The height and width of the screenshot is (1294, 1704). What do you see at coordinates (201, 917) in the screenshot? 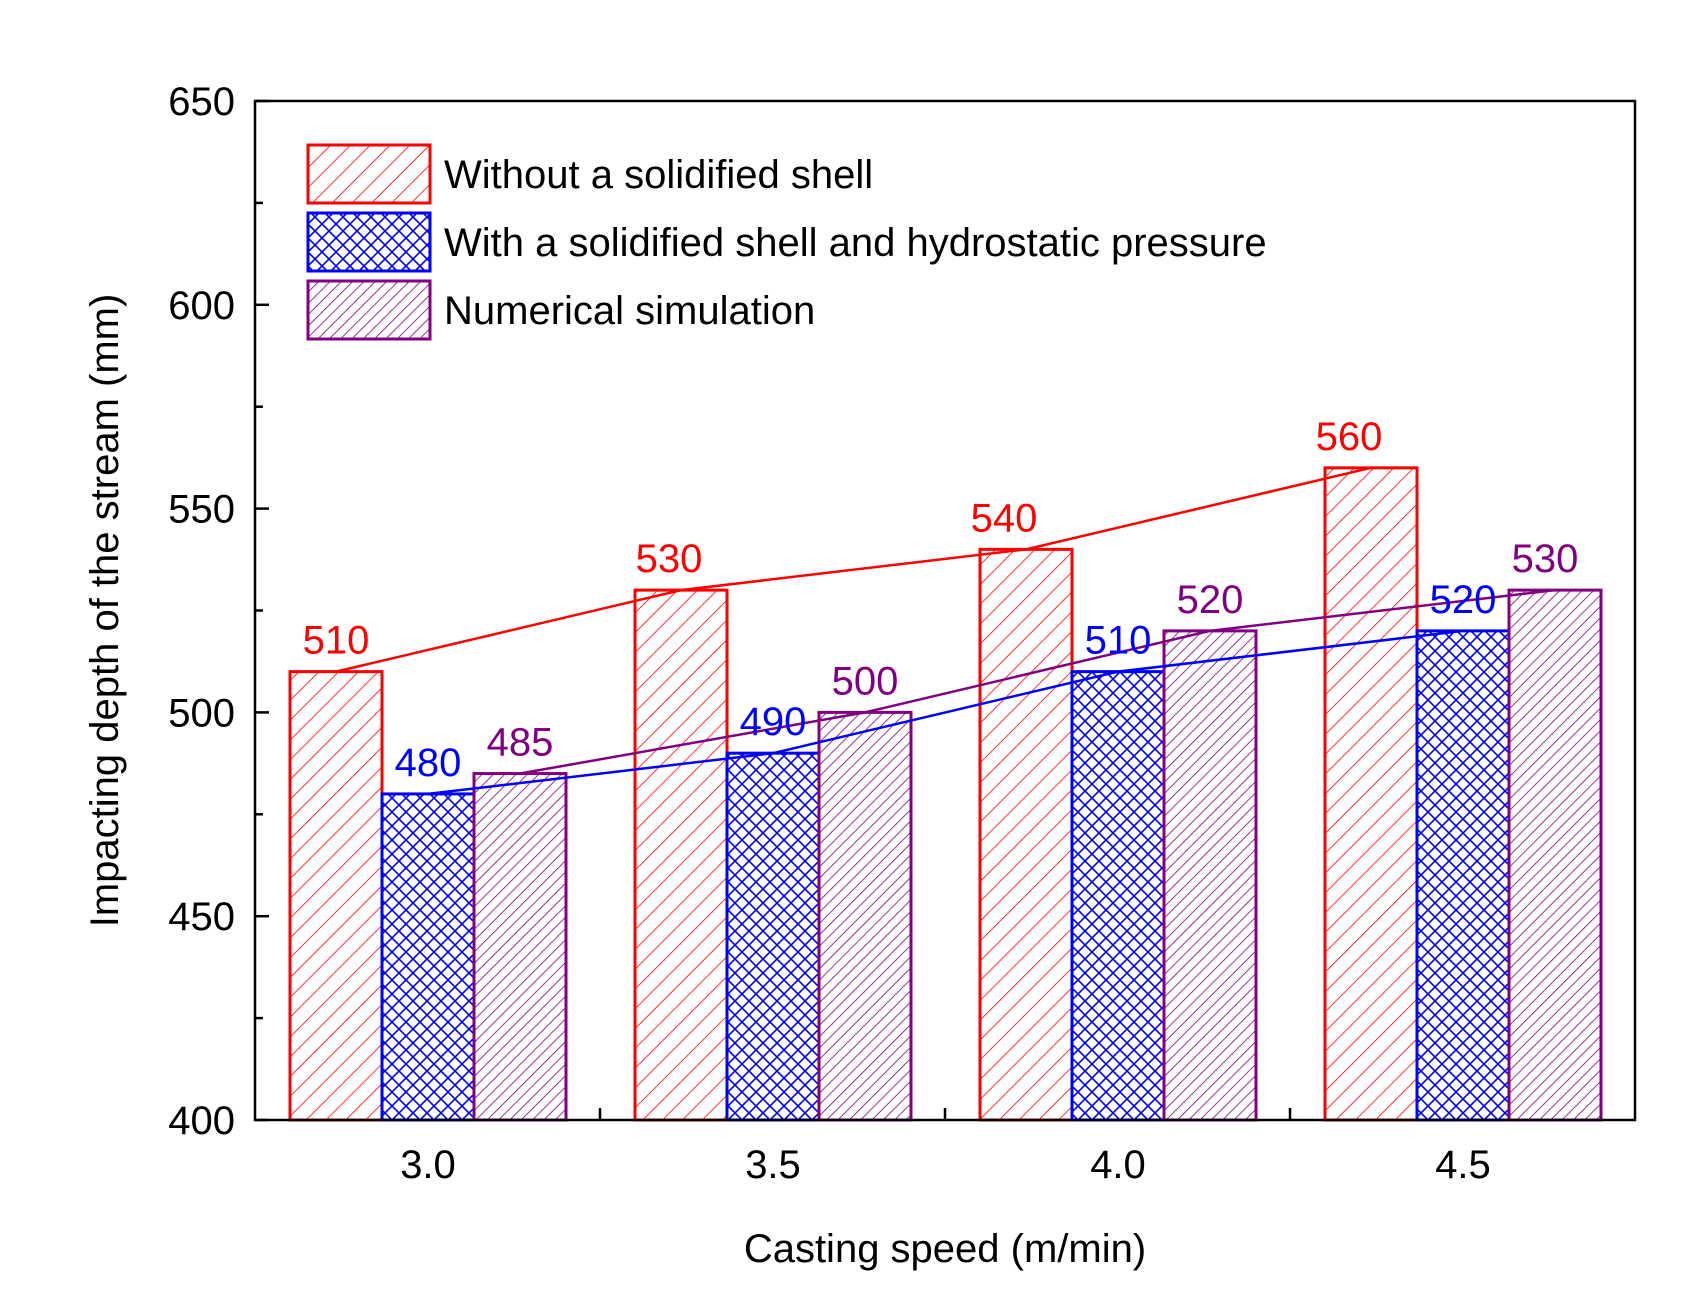
I see `y-tick-label: 450` at bounding box center [201, 917].